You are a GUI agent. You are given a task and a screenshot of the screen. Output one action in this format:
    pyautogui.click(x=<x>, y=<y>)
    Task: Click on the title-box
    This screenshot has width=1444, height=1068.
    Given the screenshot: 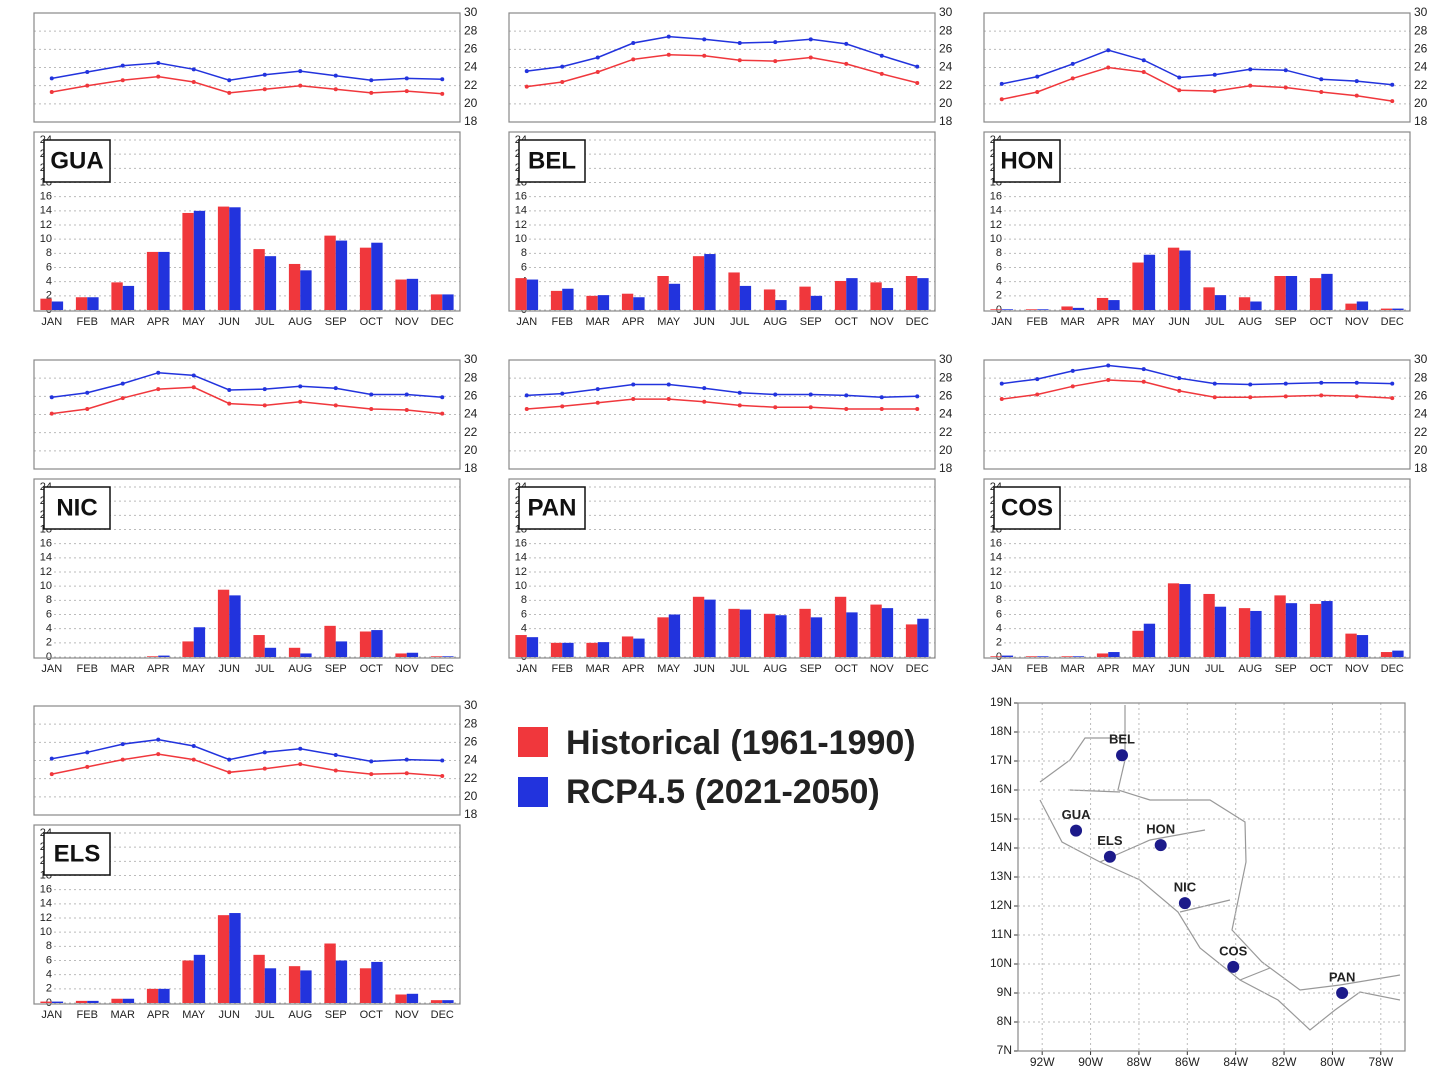 What is the action you would take?
    pyautogui.click(x=1027, y=161)
    